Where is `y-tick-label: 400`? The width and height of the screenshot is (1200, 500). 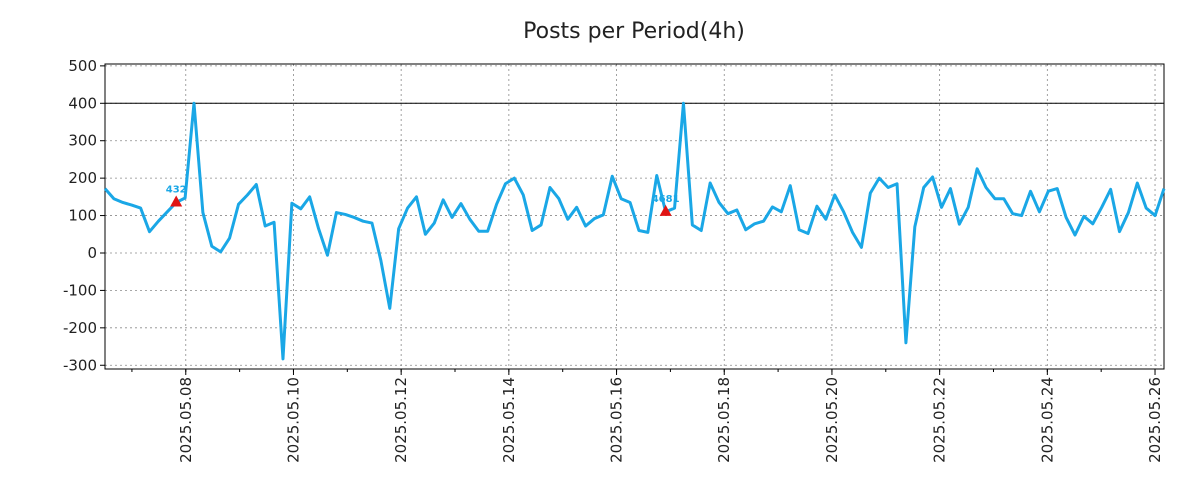 y-tick-label: 400 is located at coordinates (82, 103).